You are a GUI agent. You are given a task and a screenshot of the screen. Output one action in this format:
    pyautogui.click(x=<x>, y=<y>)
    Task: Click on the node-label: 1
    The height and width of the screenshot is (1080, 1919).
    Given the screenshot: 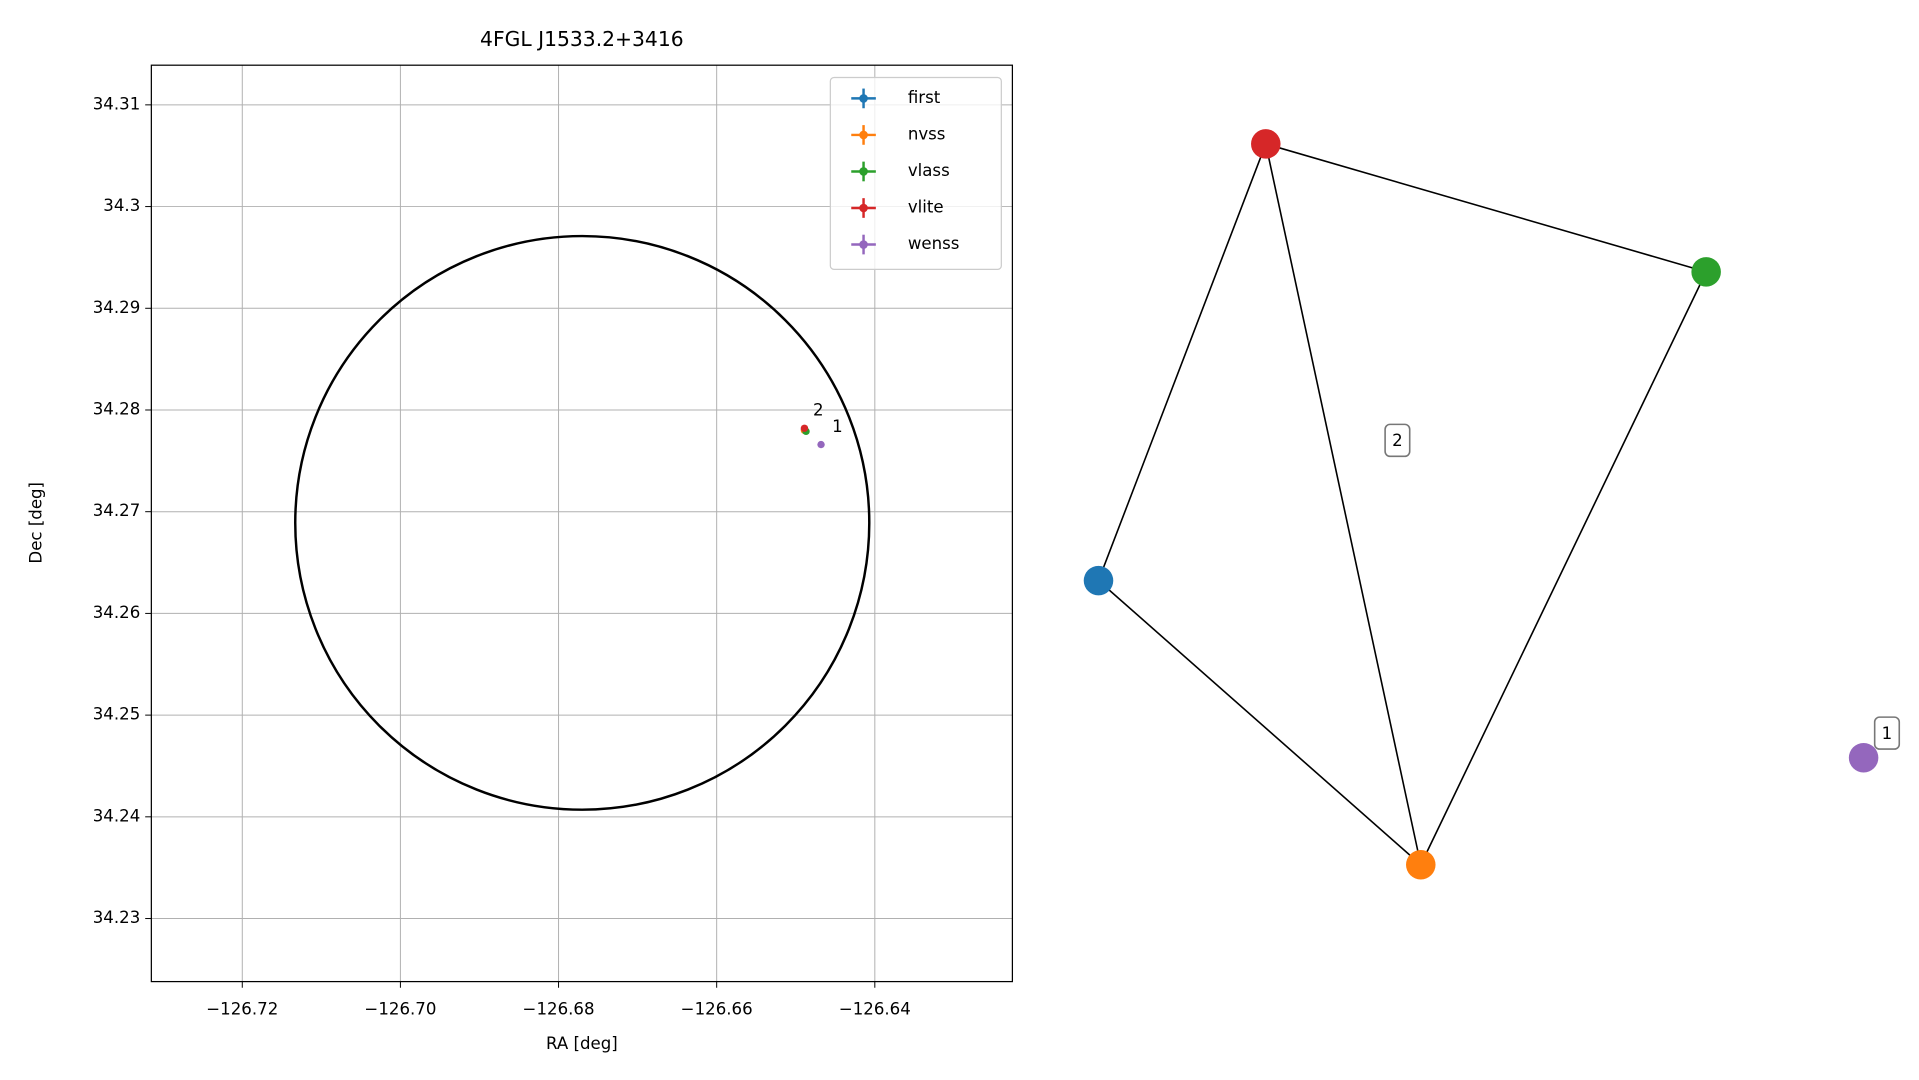 What is the action you would take?
    pyautogui.click(x=1887, y=733)
    